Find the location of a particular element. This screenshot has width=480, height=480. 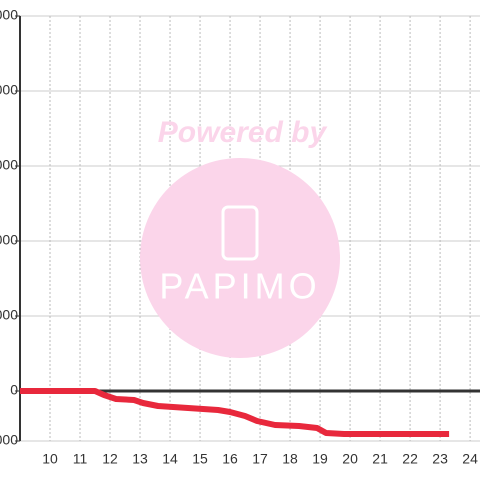

x-tick-label: 18 is located at coordinates (290, 459).